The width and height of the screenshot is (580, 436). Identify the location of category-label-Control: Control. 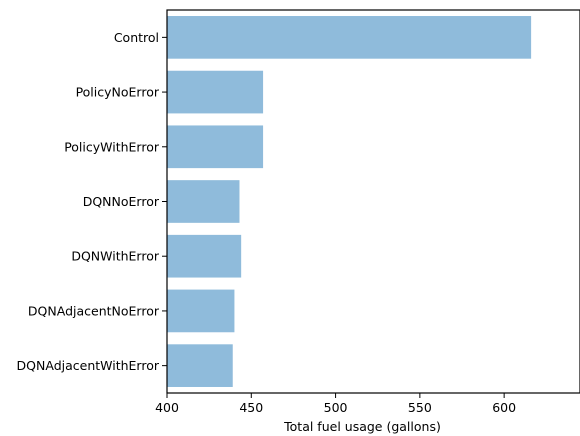
(136, 37).